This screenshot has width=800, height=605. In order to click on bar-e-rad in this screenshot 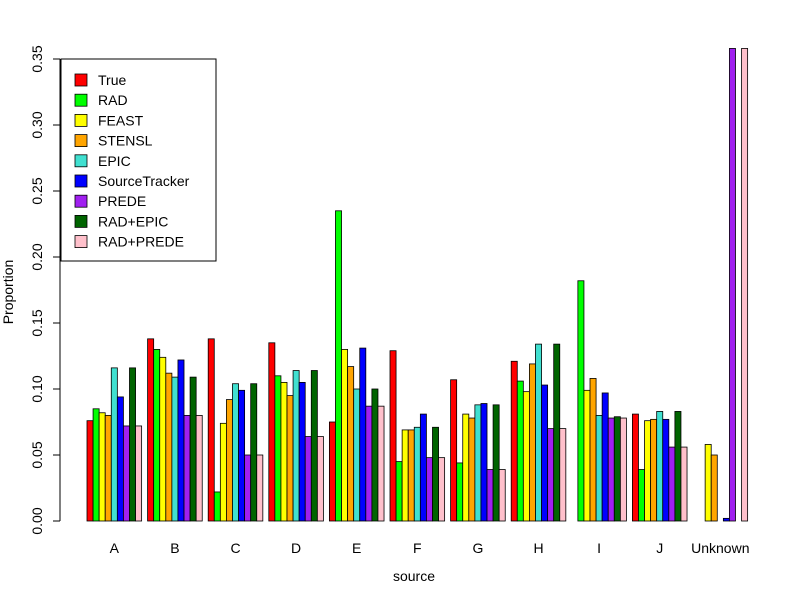, I will do `click(338, 366)`.